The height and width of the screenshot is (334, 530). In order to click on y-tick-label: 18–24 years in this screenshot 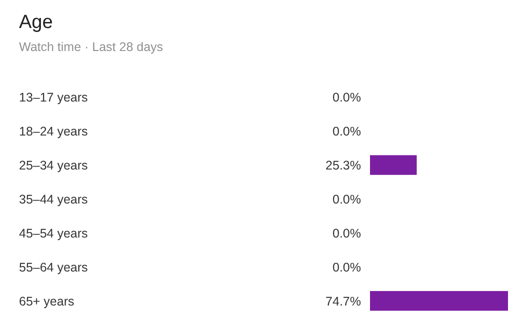, I will do `click(53, 131)`.